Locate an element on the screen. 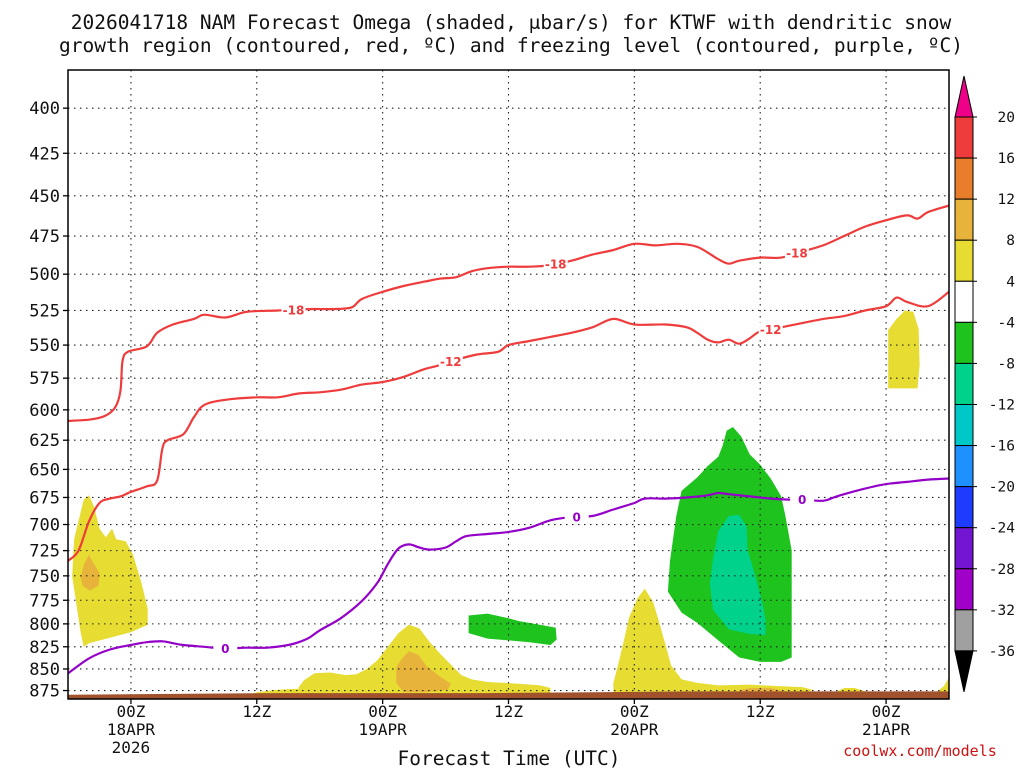  x-tick-label: 19APR is located at coordinates (383, 729).